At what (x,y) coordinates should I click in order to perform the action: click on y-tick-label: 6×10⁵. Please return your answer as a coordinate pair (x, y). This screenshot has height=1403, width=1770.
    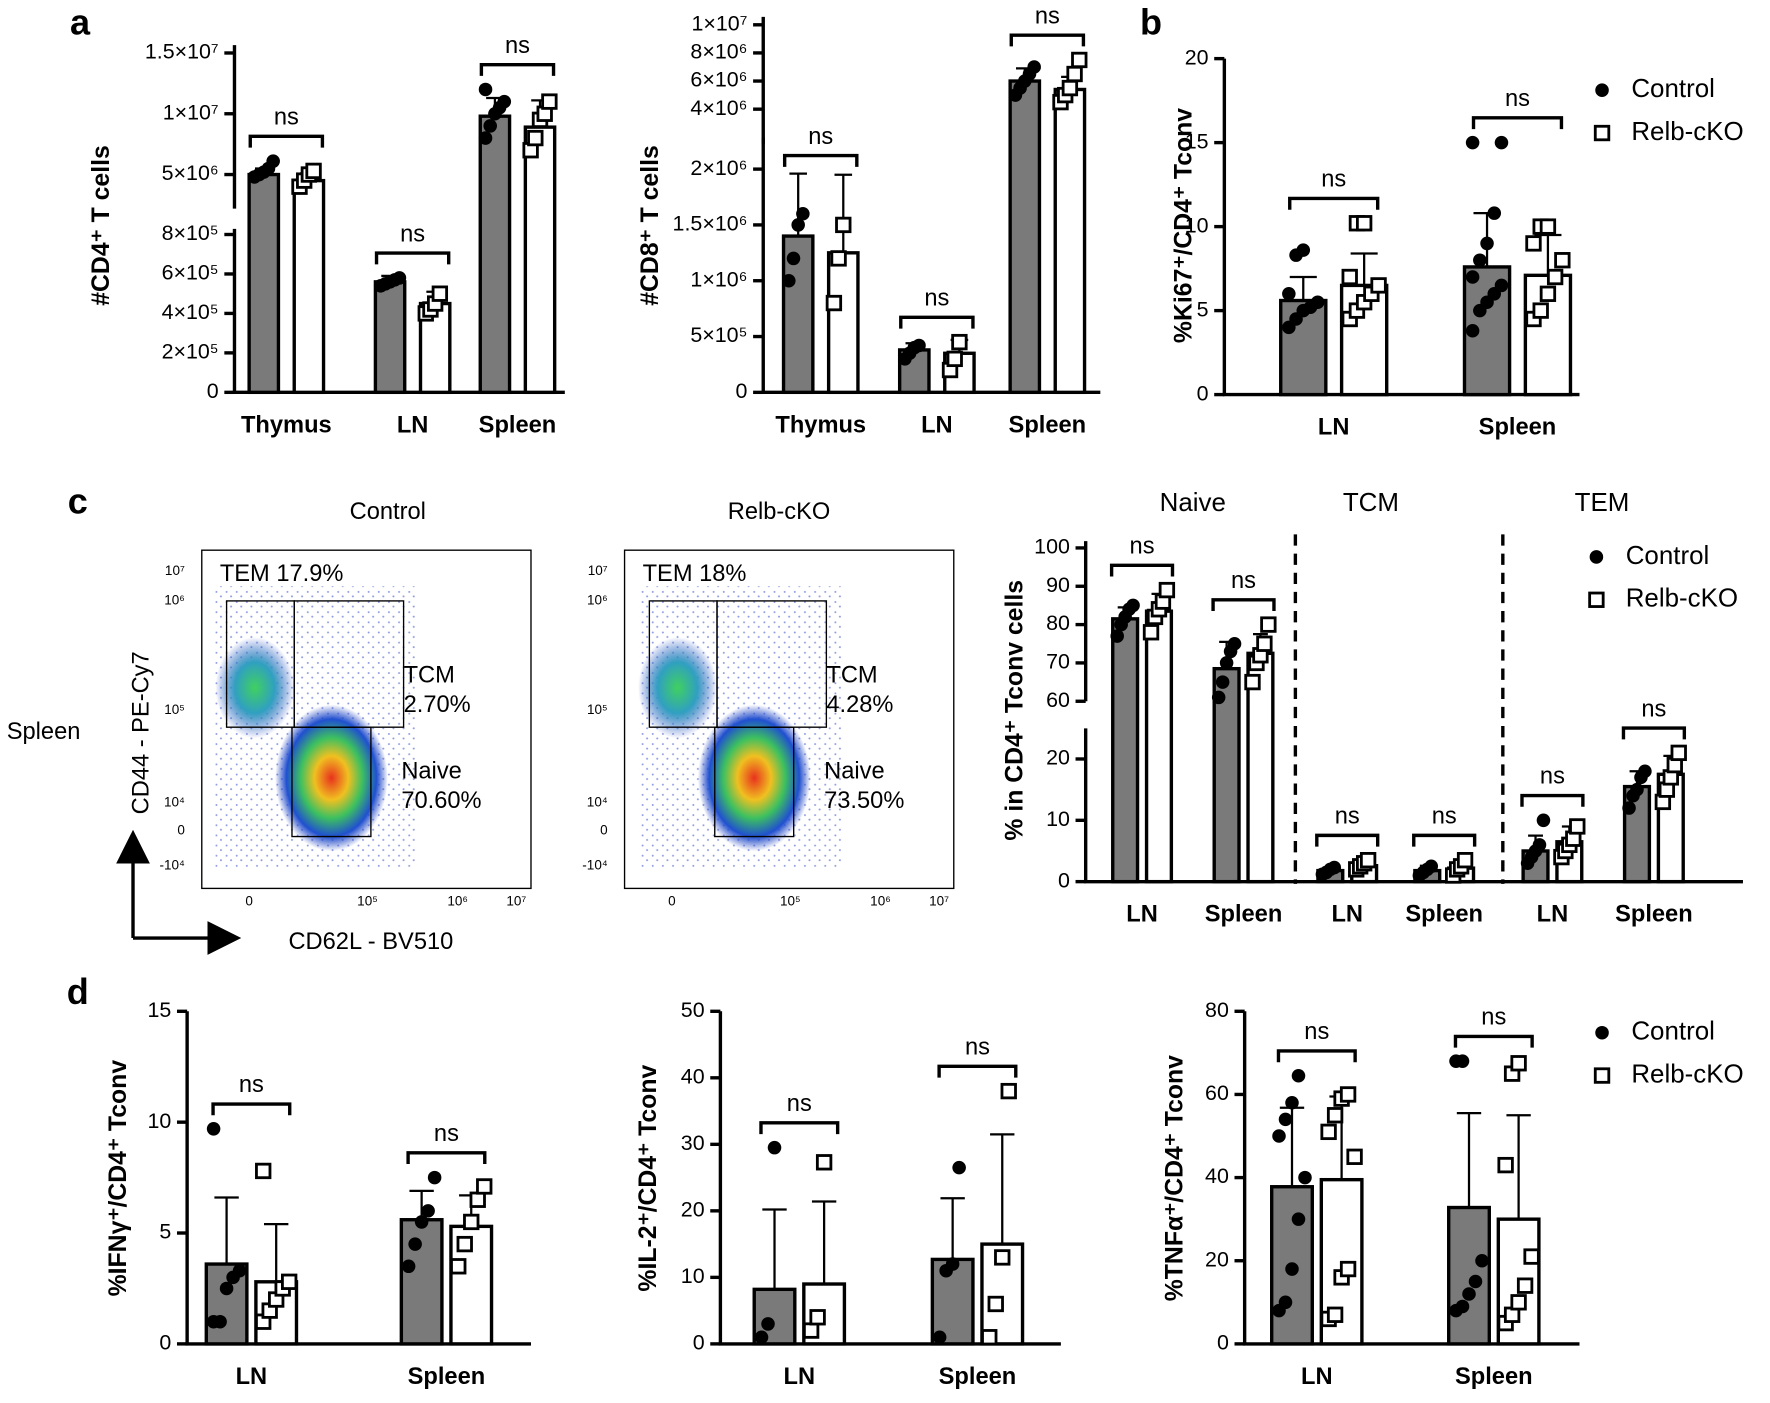
    Looking at the image, I should click on (190, 273).